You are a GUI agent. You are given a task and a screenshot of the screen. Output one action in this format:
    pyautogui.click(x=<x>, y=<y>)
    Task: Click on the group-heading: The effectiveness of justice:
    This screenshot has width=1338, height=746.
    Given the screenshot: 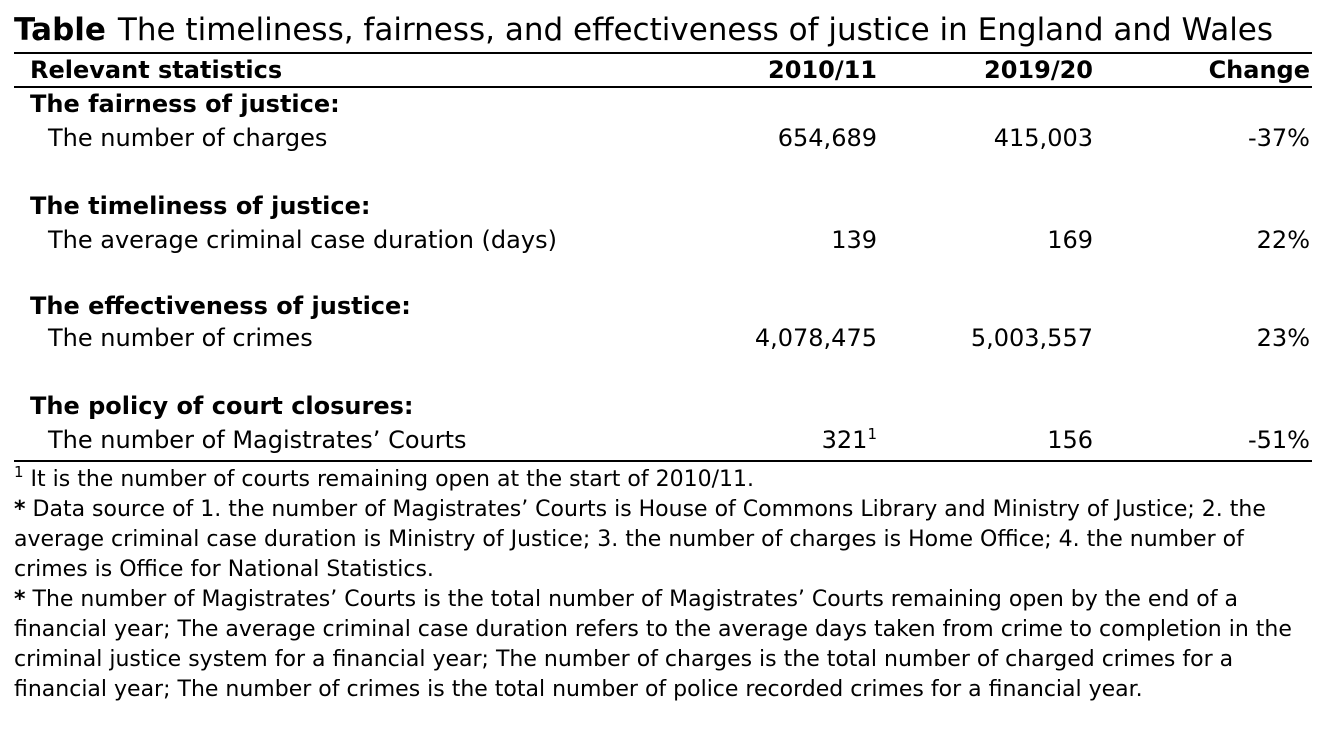 What is the action you would take?
    pyautogui.click(x=220, y=306)
    